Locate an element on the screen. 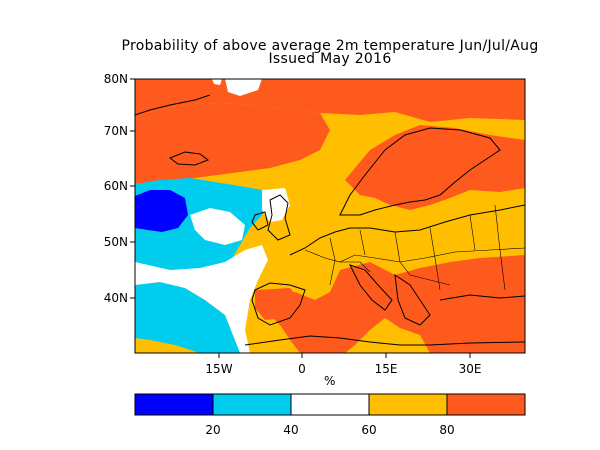  colorbar-tick-40: 40 is located at coordinates (291, 430).